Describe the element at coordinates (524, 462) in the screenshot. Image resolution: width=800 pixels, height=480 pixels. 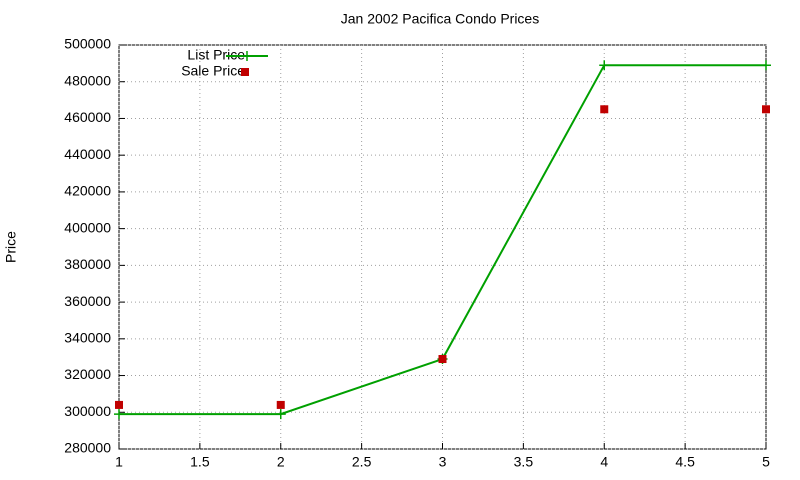
I see `x-tick-label: 3.5` at that location.